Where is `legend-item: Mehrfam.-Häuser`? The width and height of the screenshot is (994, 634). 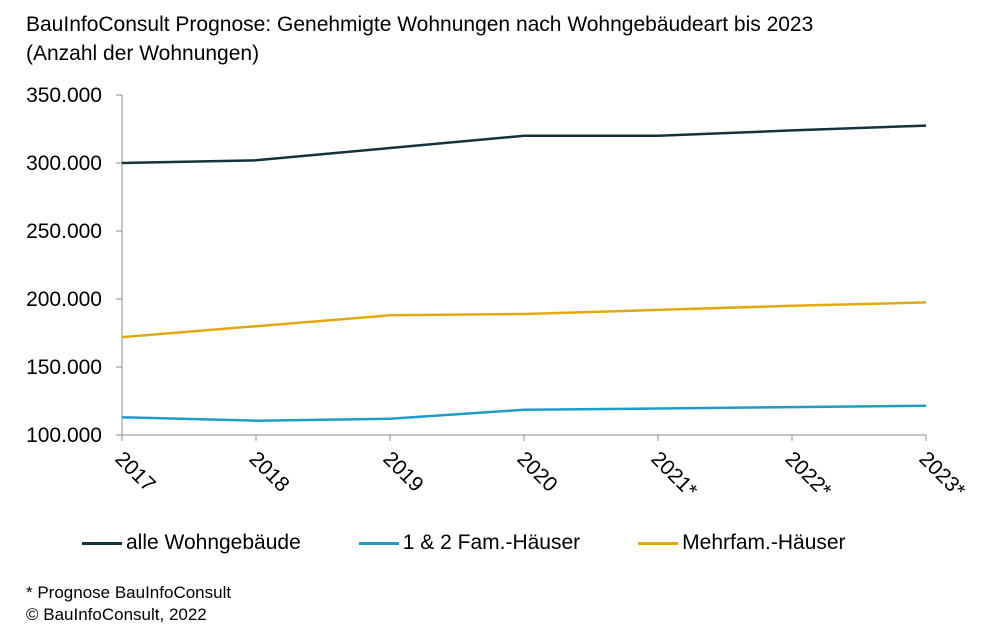
legend-item: Mehrfam.-Häuser is located at coordinates (742, 543).